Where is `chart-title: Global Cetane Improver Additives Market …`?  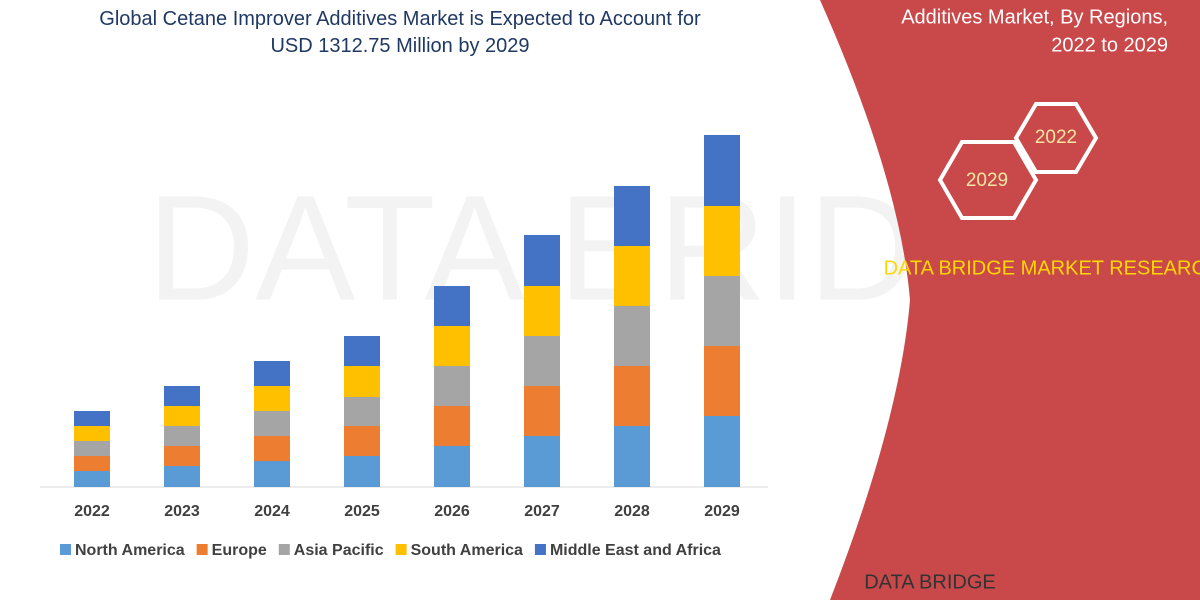 chart-title: Global Cetane Improver Additives Market … is located at coordinates (400, 32).